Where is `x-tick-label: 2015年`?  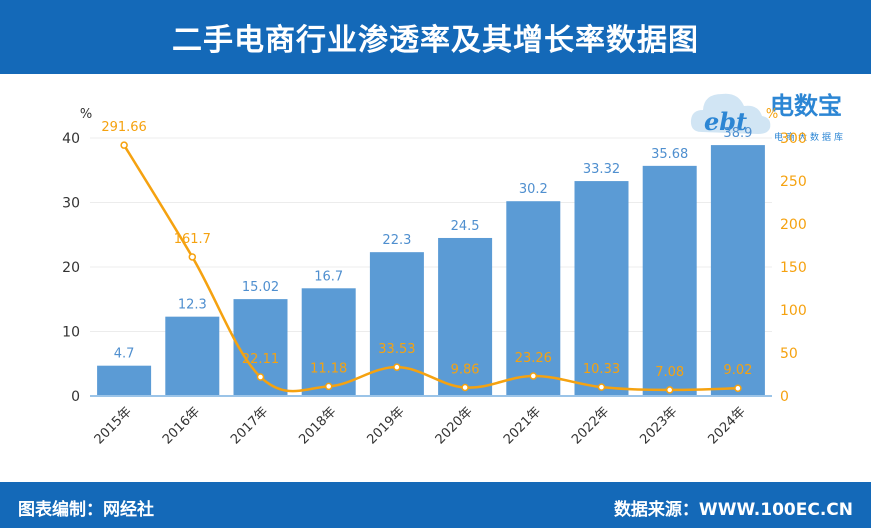 x-tick-label: 2015年 is located at coordinates (113, 425).